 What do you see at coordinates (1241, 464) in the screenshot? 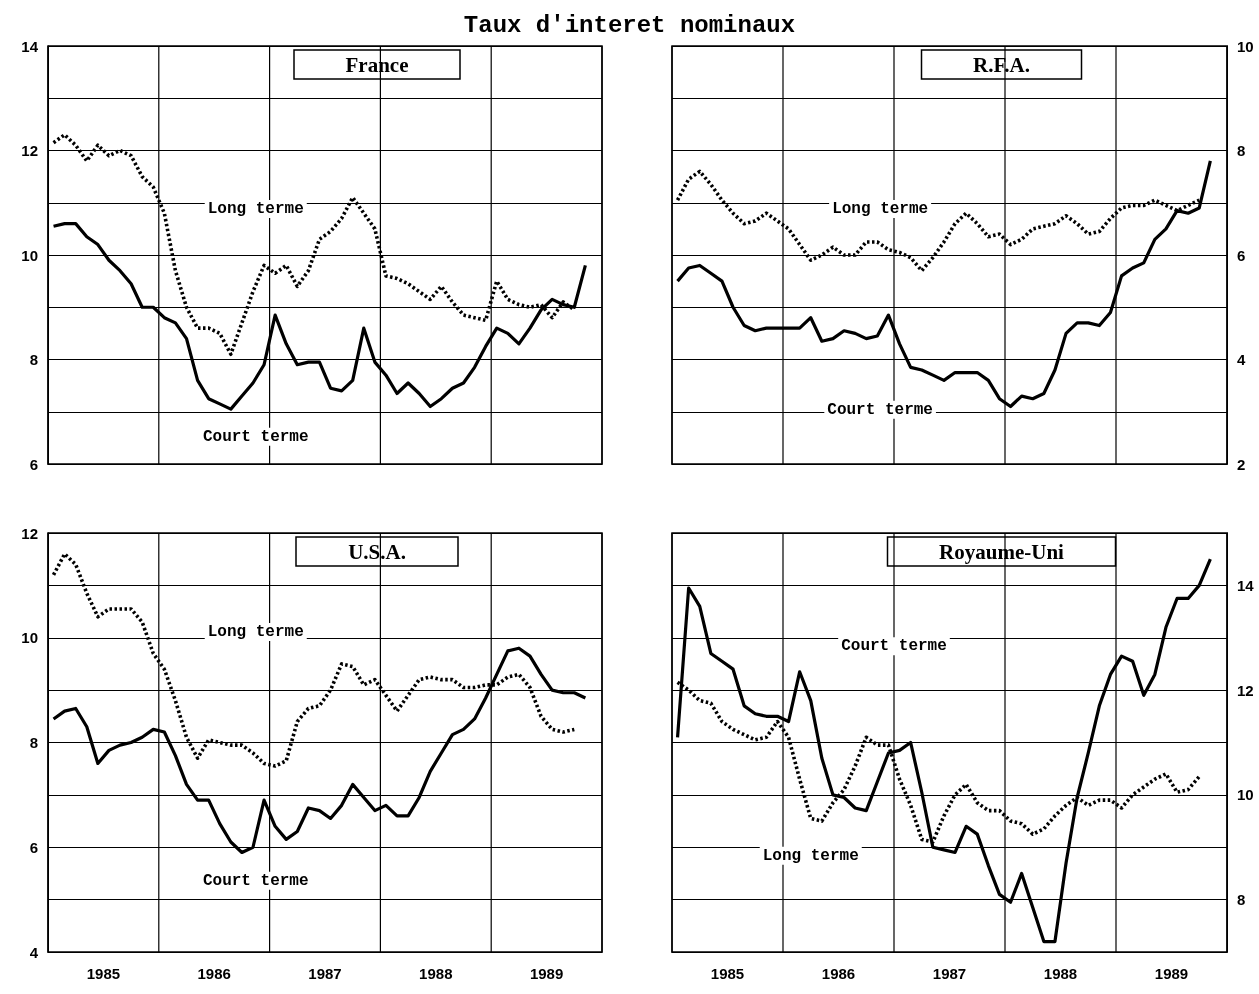
I see `y-tick-label: 2` at bounding box center [1241, 464].